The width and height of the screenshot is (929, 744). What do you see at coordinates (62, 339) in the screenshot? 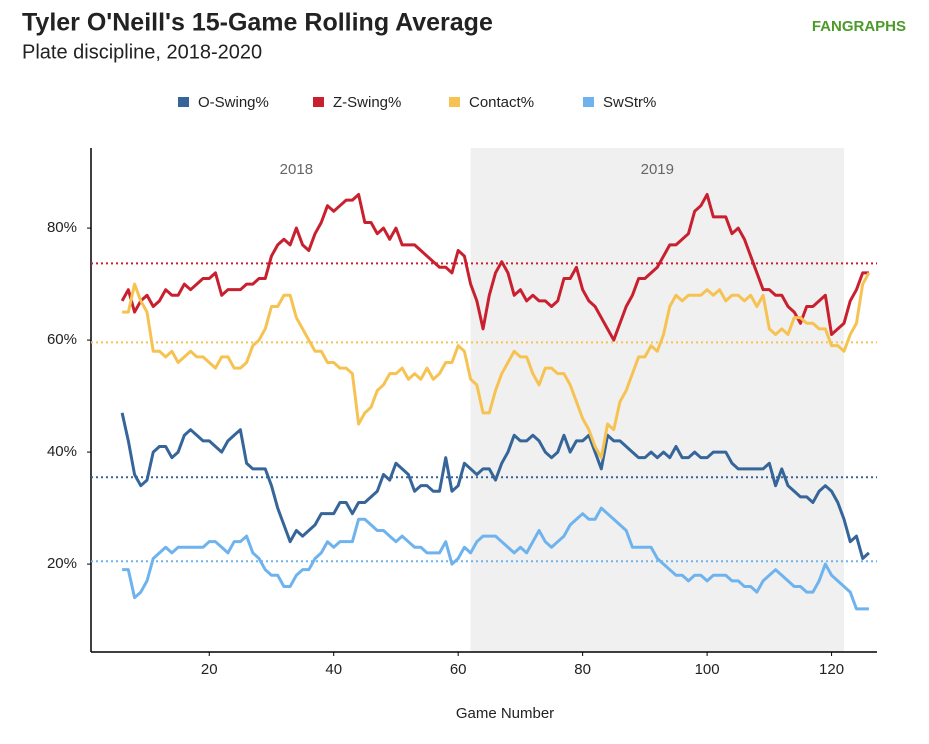
I see `y-tick-label: 60%` at bounding box center [62, 339].